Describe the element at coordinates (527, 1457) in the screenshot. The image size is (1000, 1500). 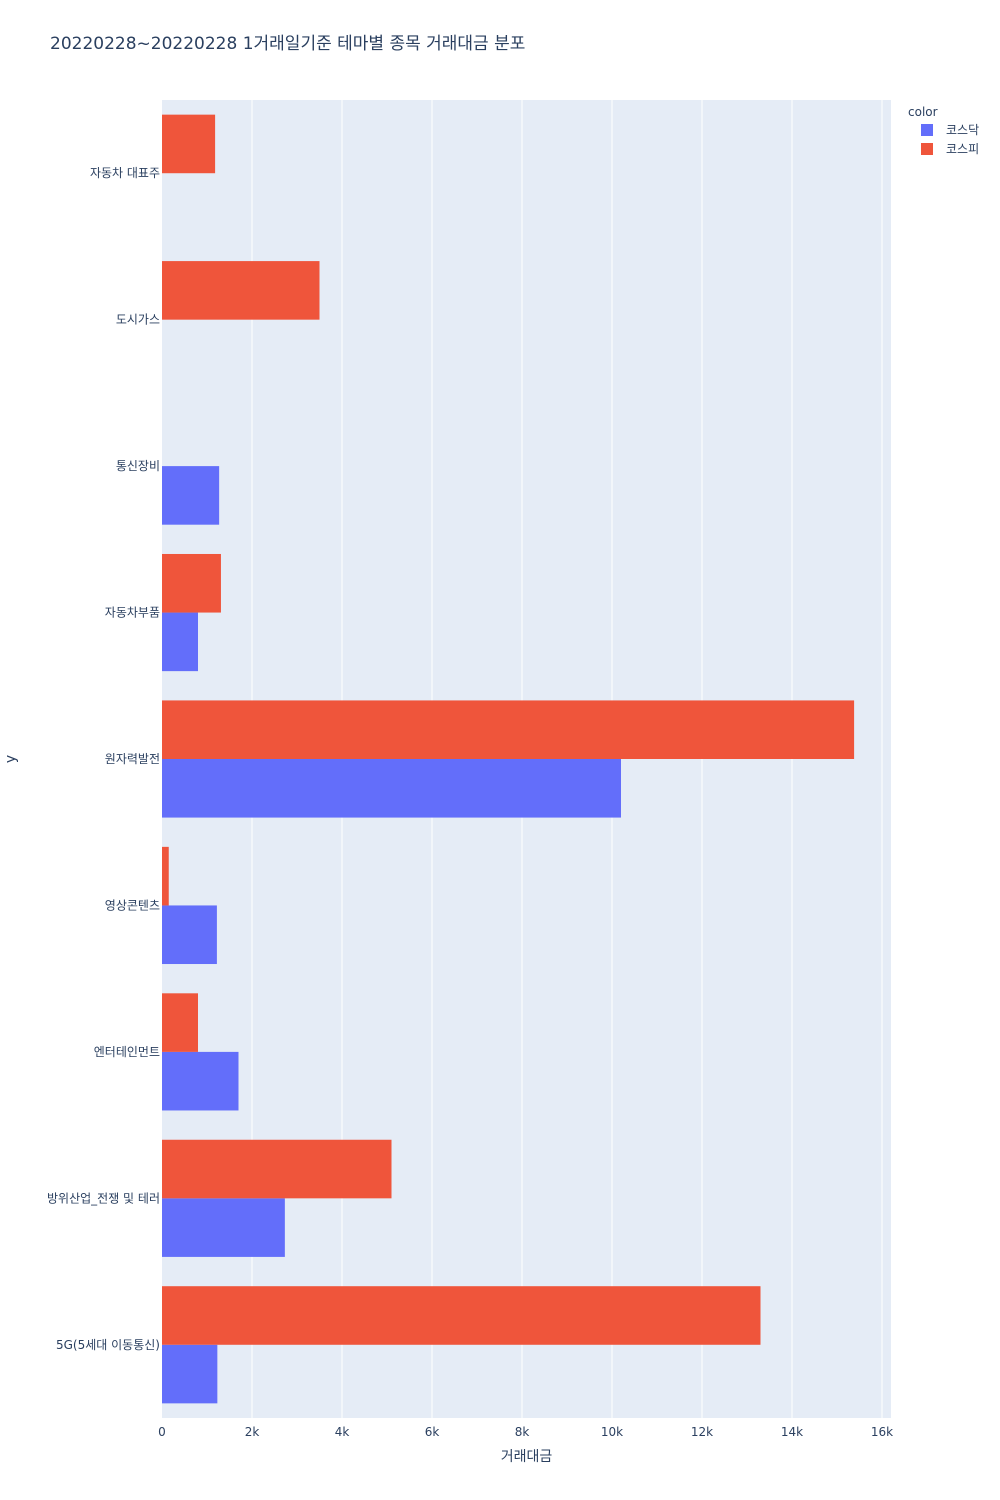
I see `x-axis-title: 거래대금` at that location.